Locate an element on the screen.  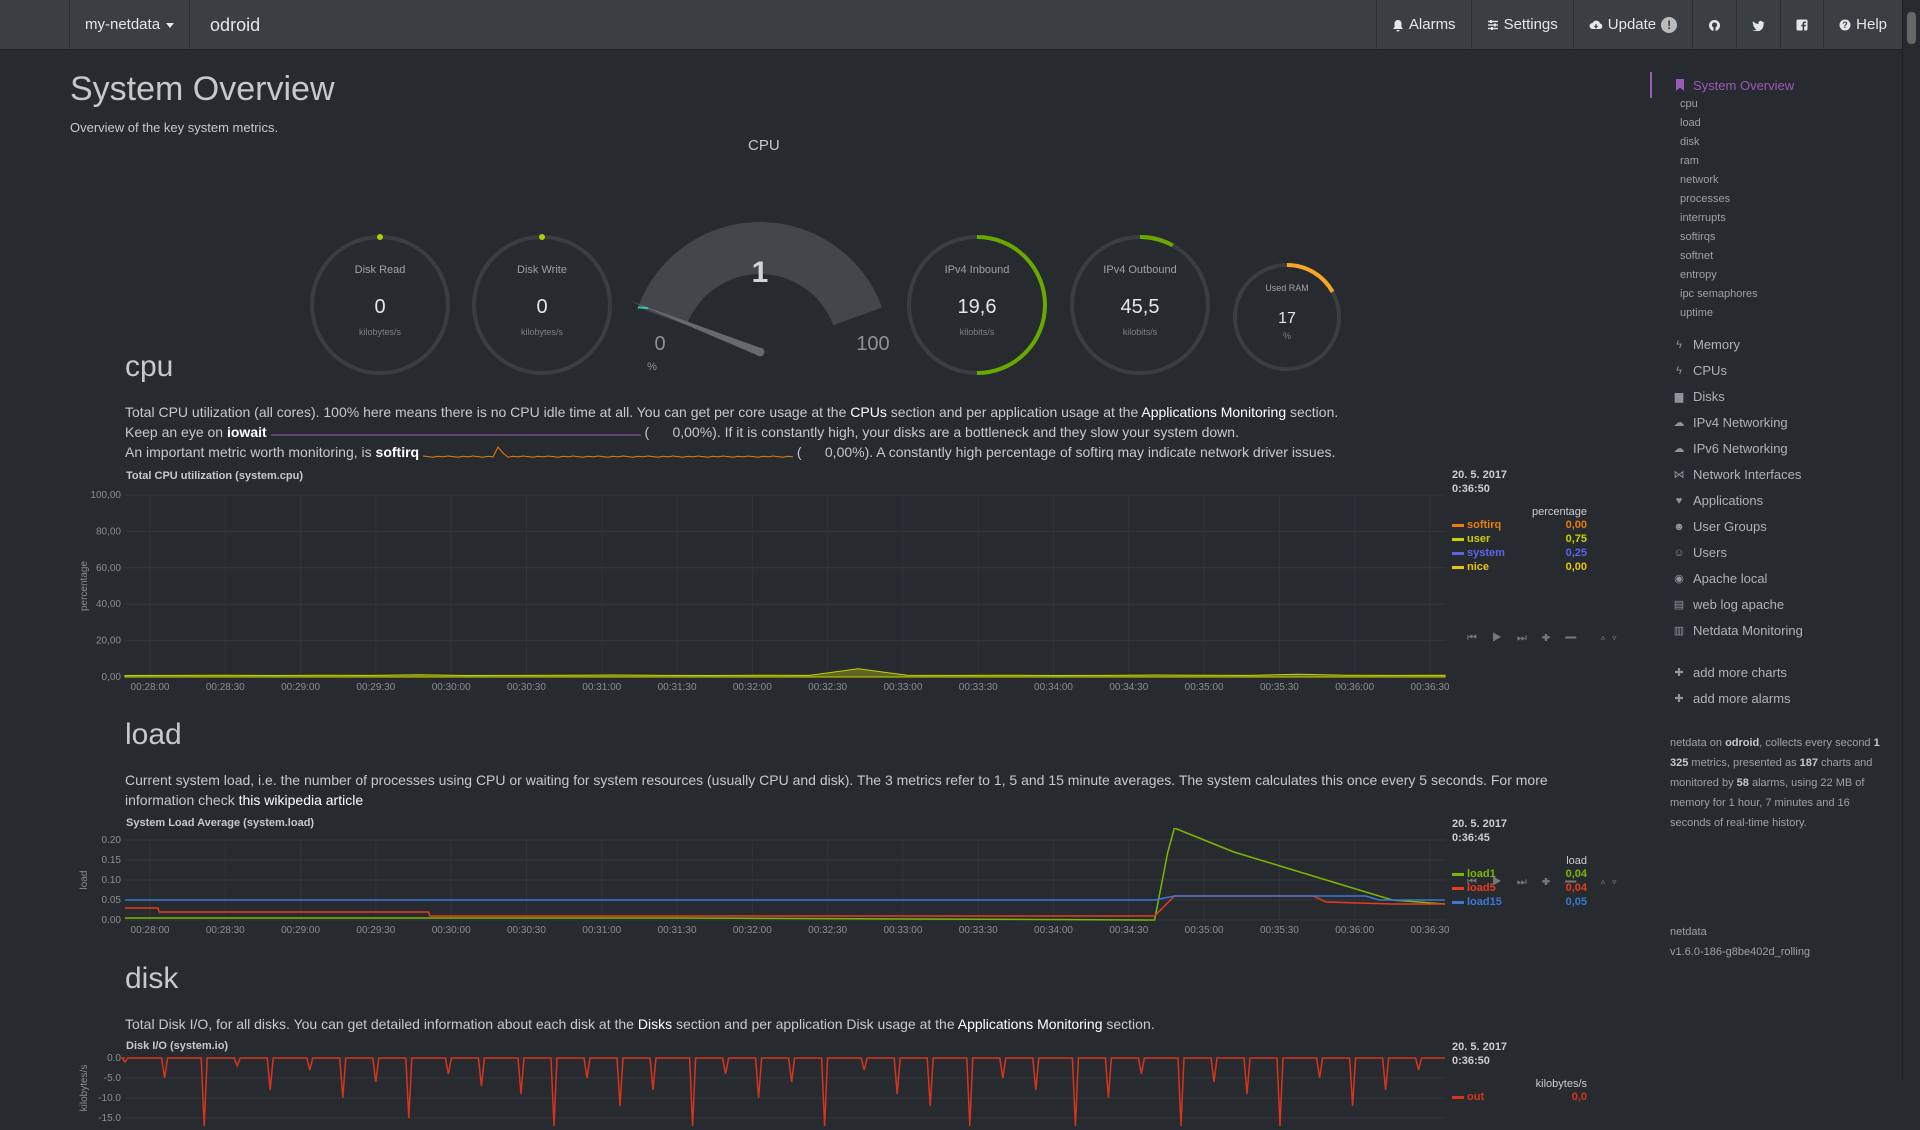
sidebar-subitem-ipc-semaphores: ipc semaphores is located at coordinates (1719, 294).